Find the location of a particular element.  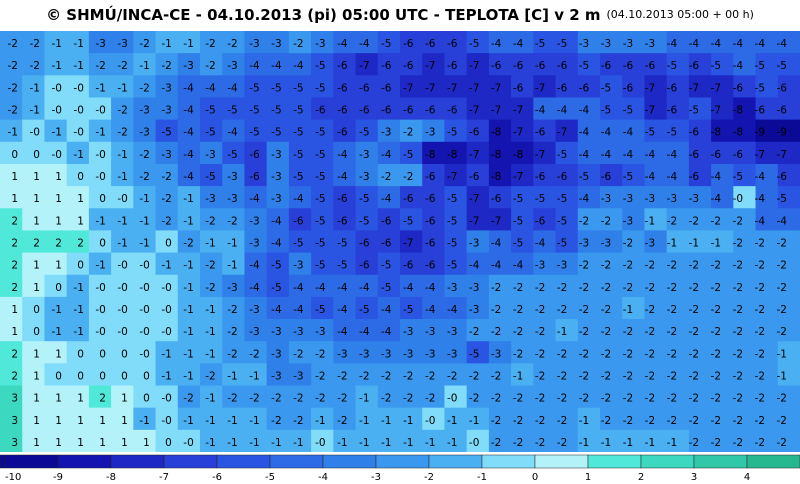

grid-value: -8 is located at coordinates (518, 155).